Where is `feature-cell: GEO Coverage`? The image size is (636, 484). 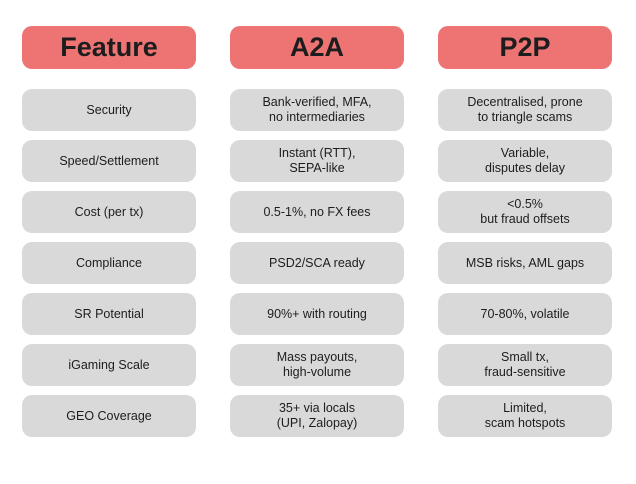
feature-cell: GEO Coverage is located at coordinates (109, 416).